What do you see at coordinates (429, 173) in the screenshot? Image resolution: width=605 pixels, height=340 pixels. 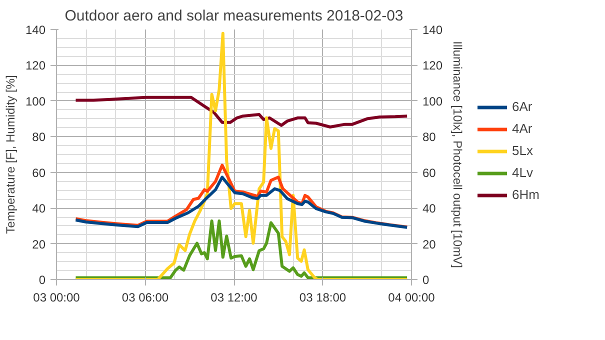 I see `y2-tick-label: 60` at bounding box center [429, 173].